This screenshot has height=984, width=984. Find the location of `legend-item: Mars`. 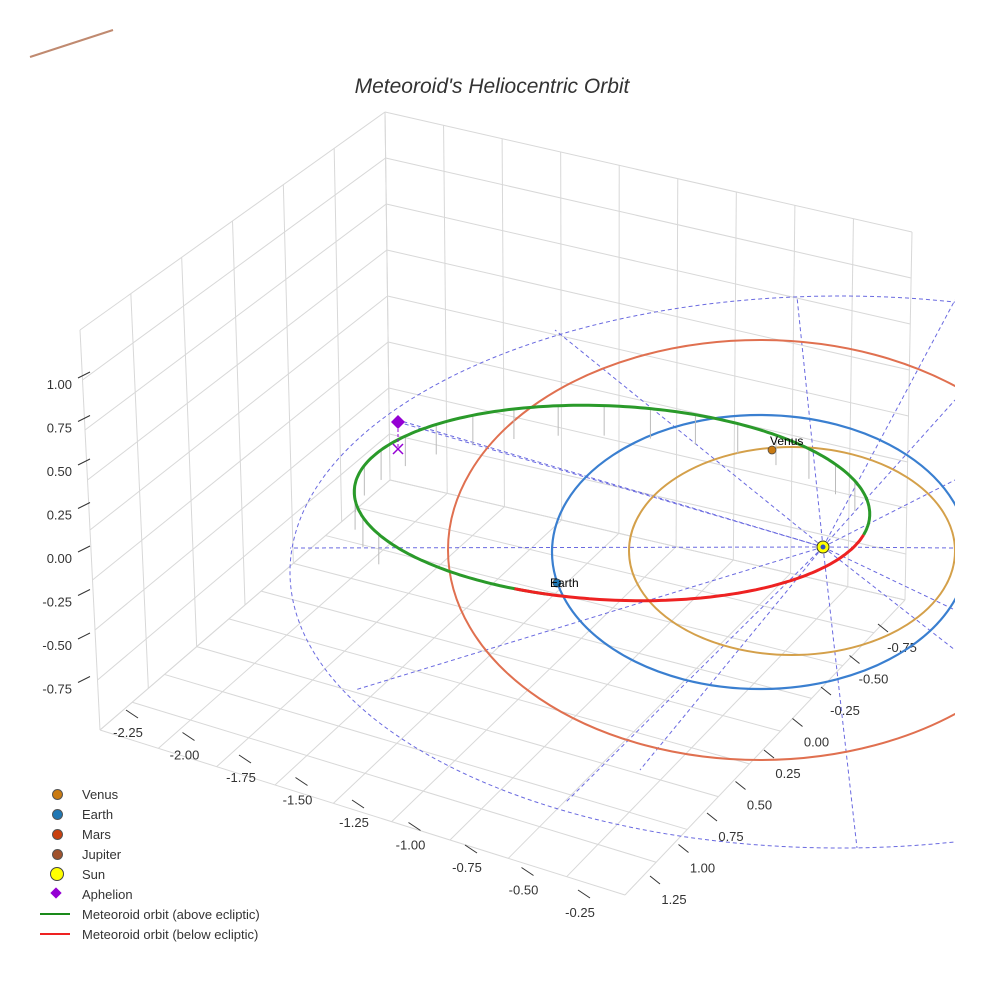

legend-item: Mars is located at coordinates (148, 834).